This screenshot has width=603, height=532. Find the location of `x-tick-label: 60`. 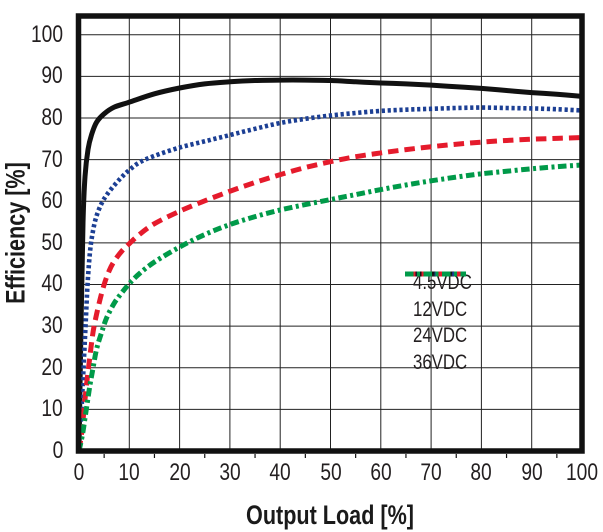

x-tick-label: 60 is located at coordinates (381, 472).